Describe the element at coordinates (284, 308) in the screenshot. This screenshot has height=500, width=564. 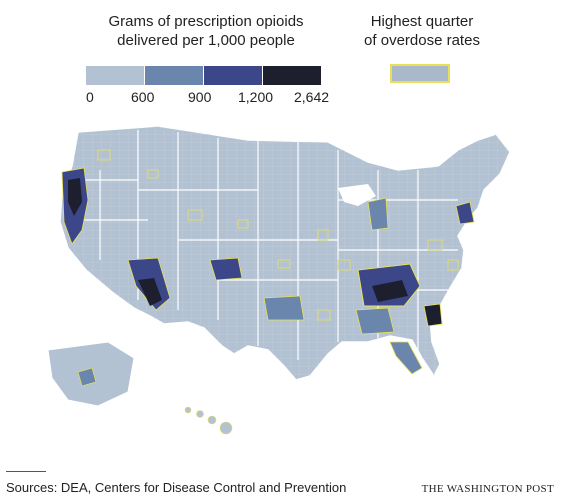
I see `oklahoma-cluster` at that location.